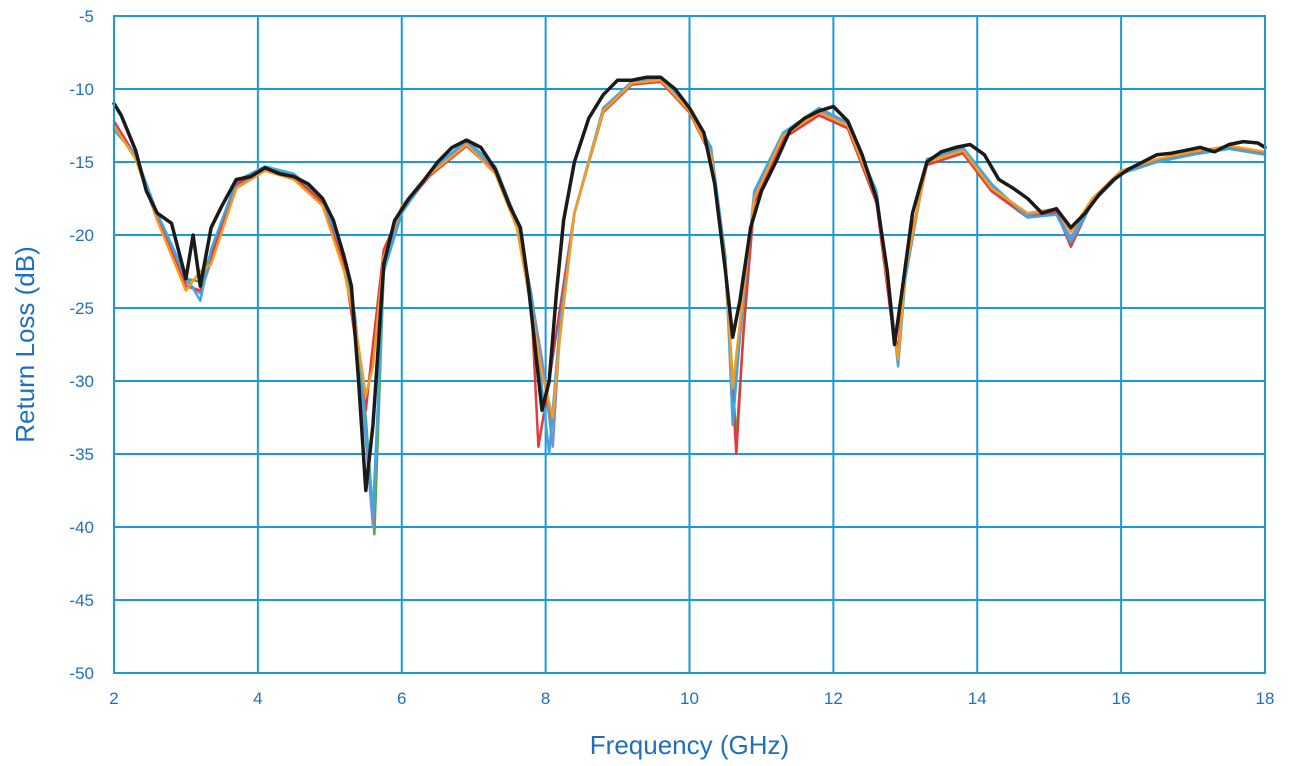 The height and width of the screenshot is (766, 1289). I want to click on y-tick-label: -40, so click(81, 527).